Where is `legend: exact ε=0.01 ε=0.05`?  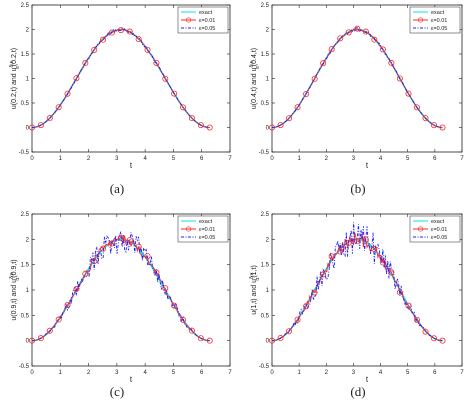
legend: exact ε=0.01 ε=0.05 is located at coordinates (435, 229).